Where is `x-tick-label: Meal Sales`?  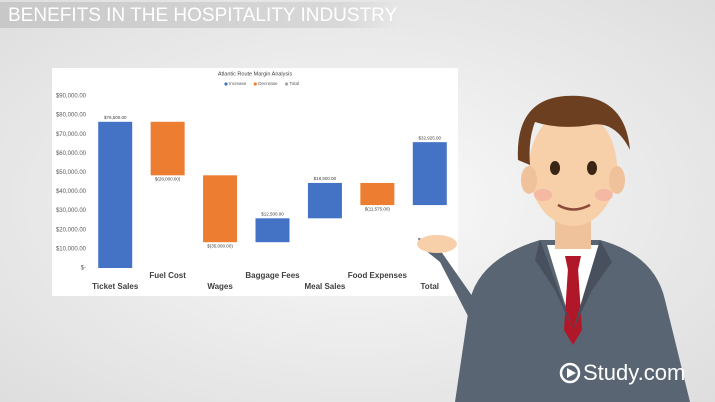 x-tick-label: Meal Sales is located at coordinates (324, 286).